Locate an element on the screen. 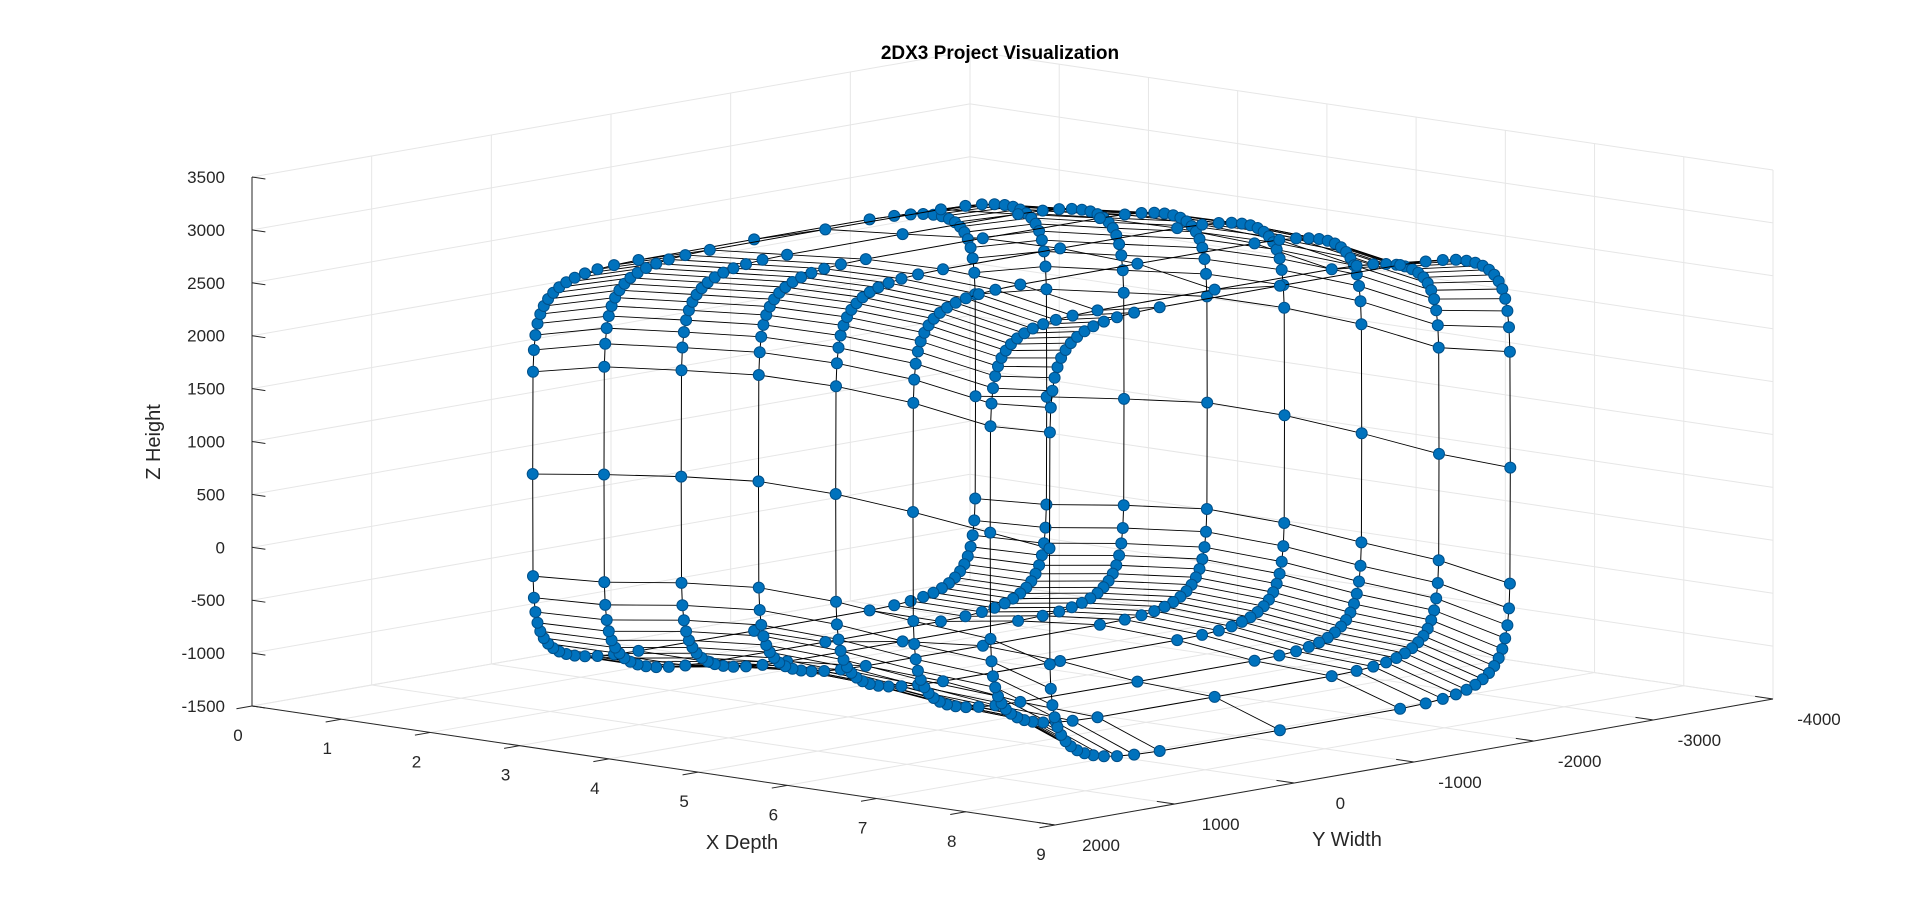  scan-ring is located at coordinates (902, 437).